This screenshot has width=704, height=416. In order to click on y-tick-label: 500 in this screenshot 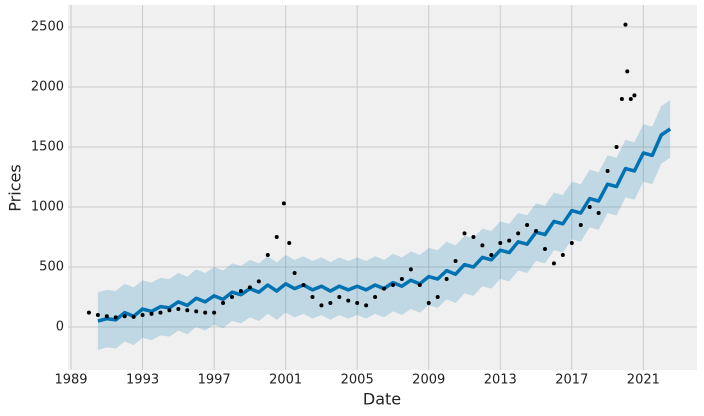, I will do `click(51, 267)`.